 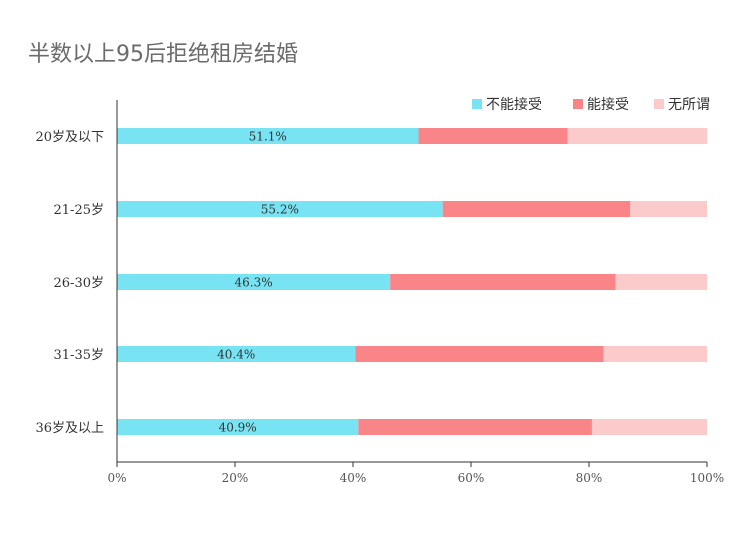 What do you see at coordinates (589, 478) in the screenshot?
I see `x-tick-label-5: 80%` at bounding box center [589, 478].